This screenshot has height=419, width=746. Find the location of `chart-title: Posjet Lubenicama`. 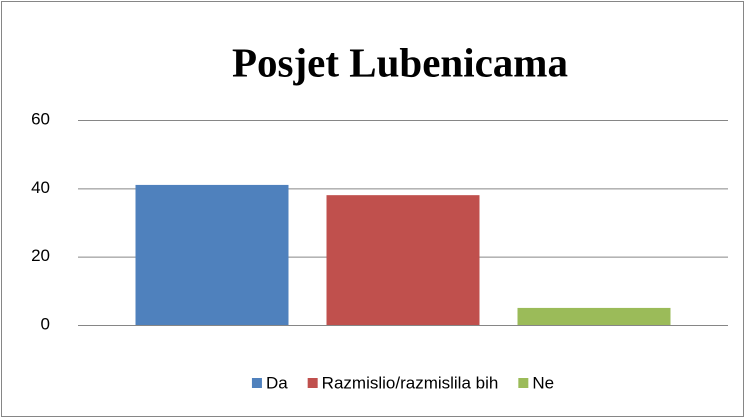

chart-title: Posjet Lubenicama is located at coordinates (400, 62).